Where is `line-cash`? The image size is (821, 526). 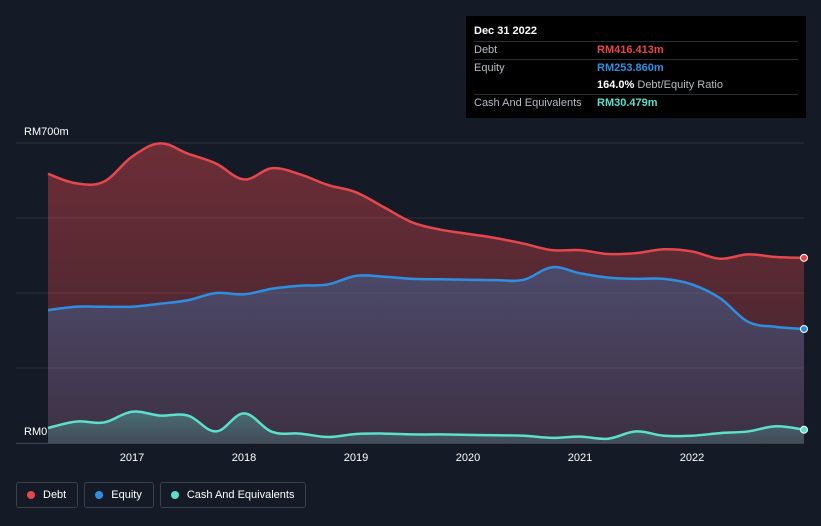 line-cash is located at coordinates (426, 425).